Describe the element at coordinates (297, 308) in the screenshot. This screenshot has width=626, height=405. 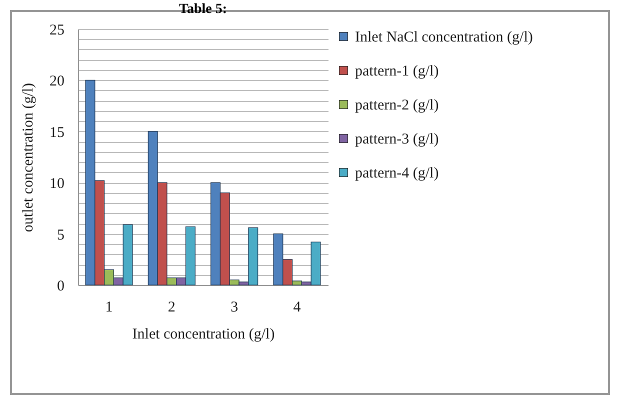
I see `x-tick-label: 4` at that location.